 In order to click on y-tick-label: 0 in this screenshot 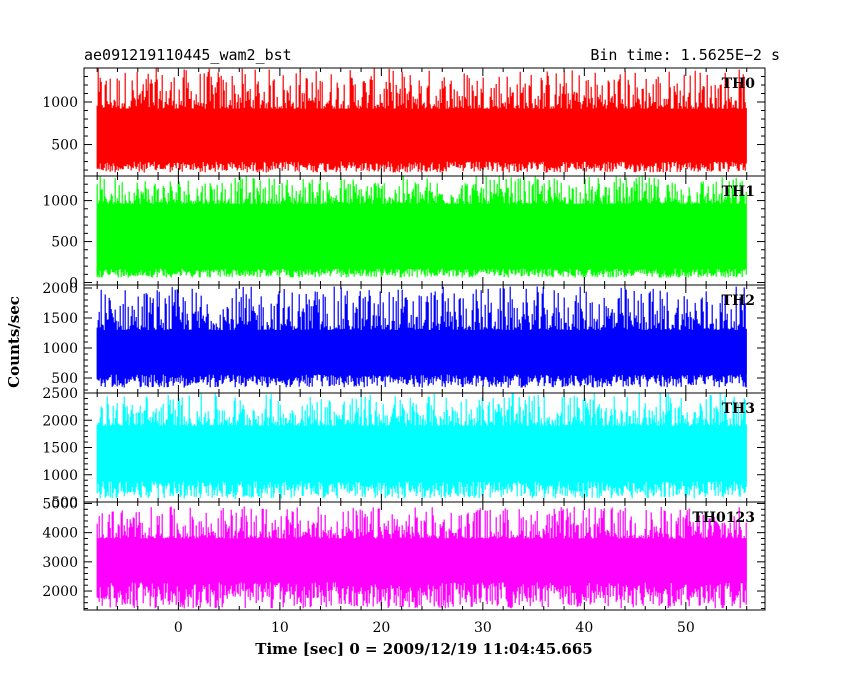, I will do `click(73, 284)`.